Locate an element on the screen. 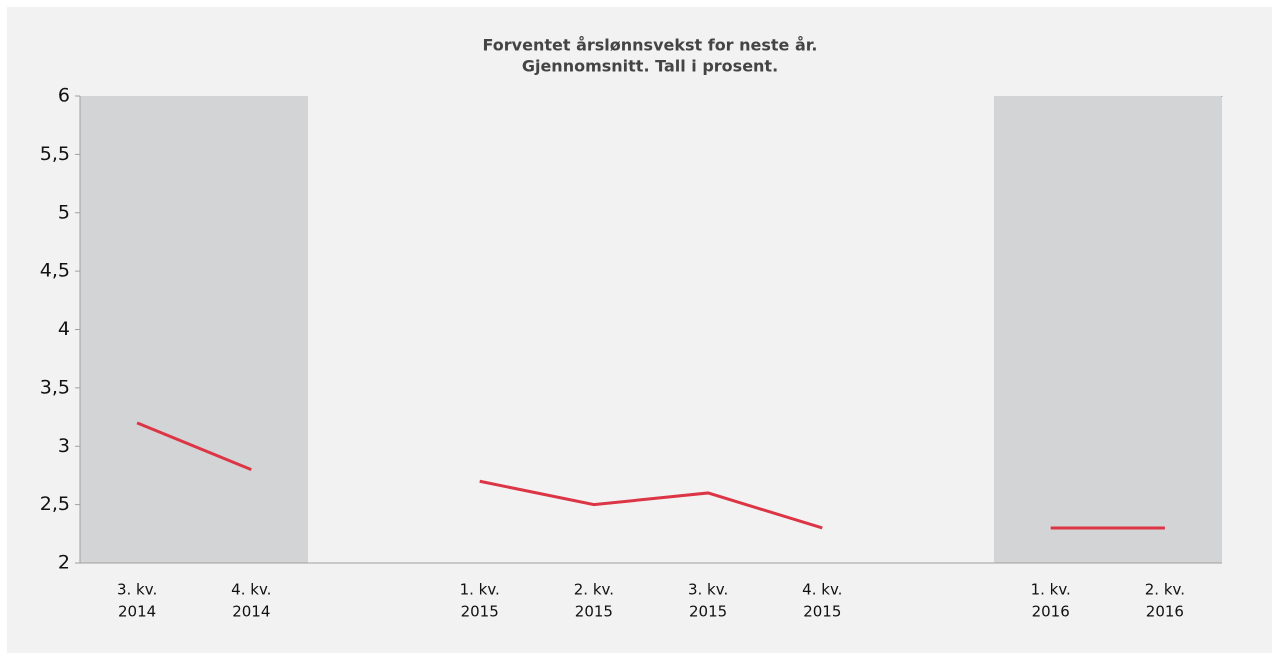 The image size is (1279, 660). y-tick-label: 4,5 is located at coordinates (55, 271).